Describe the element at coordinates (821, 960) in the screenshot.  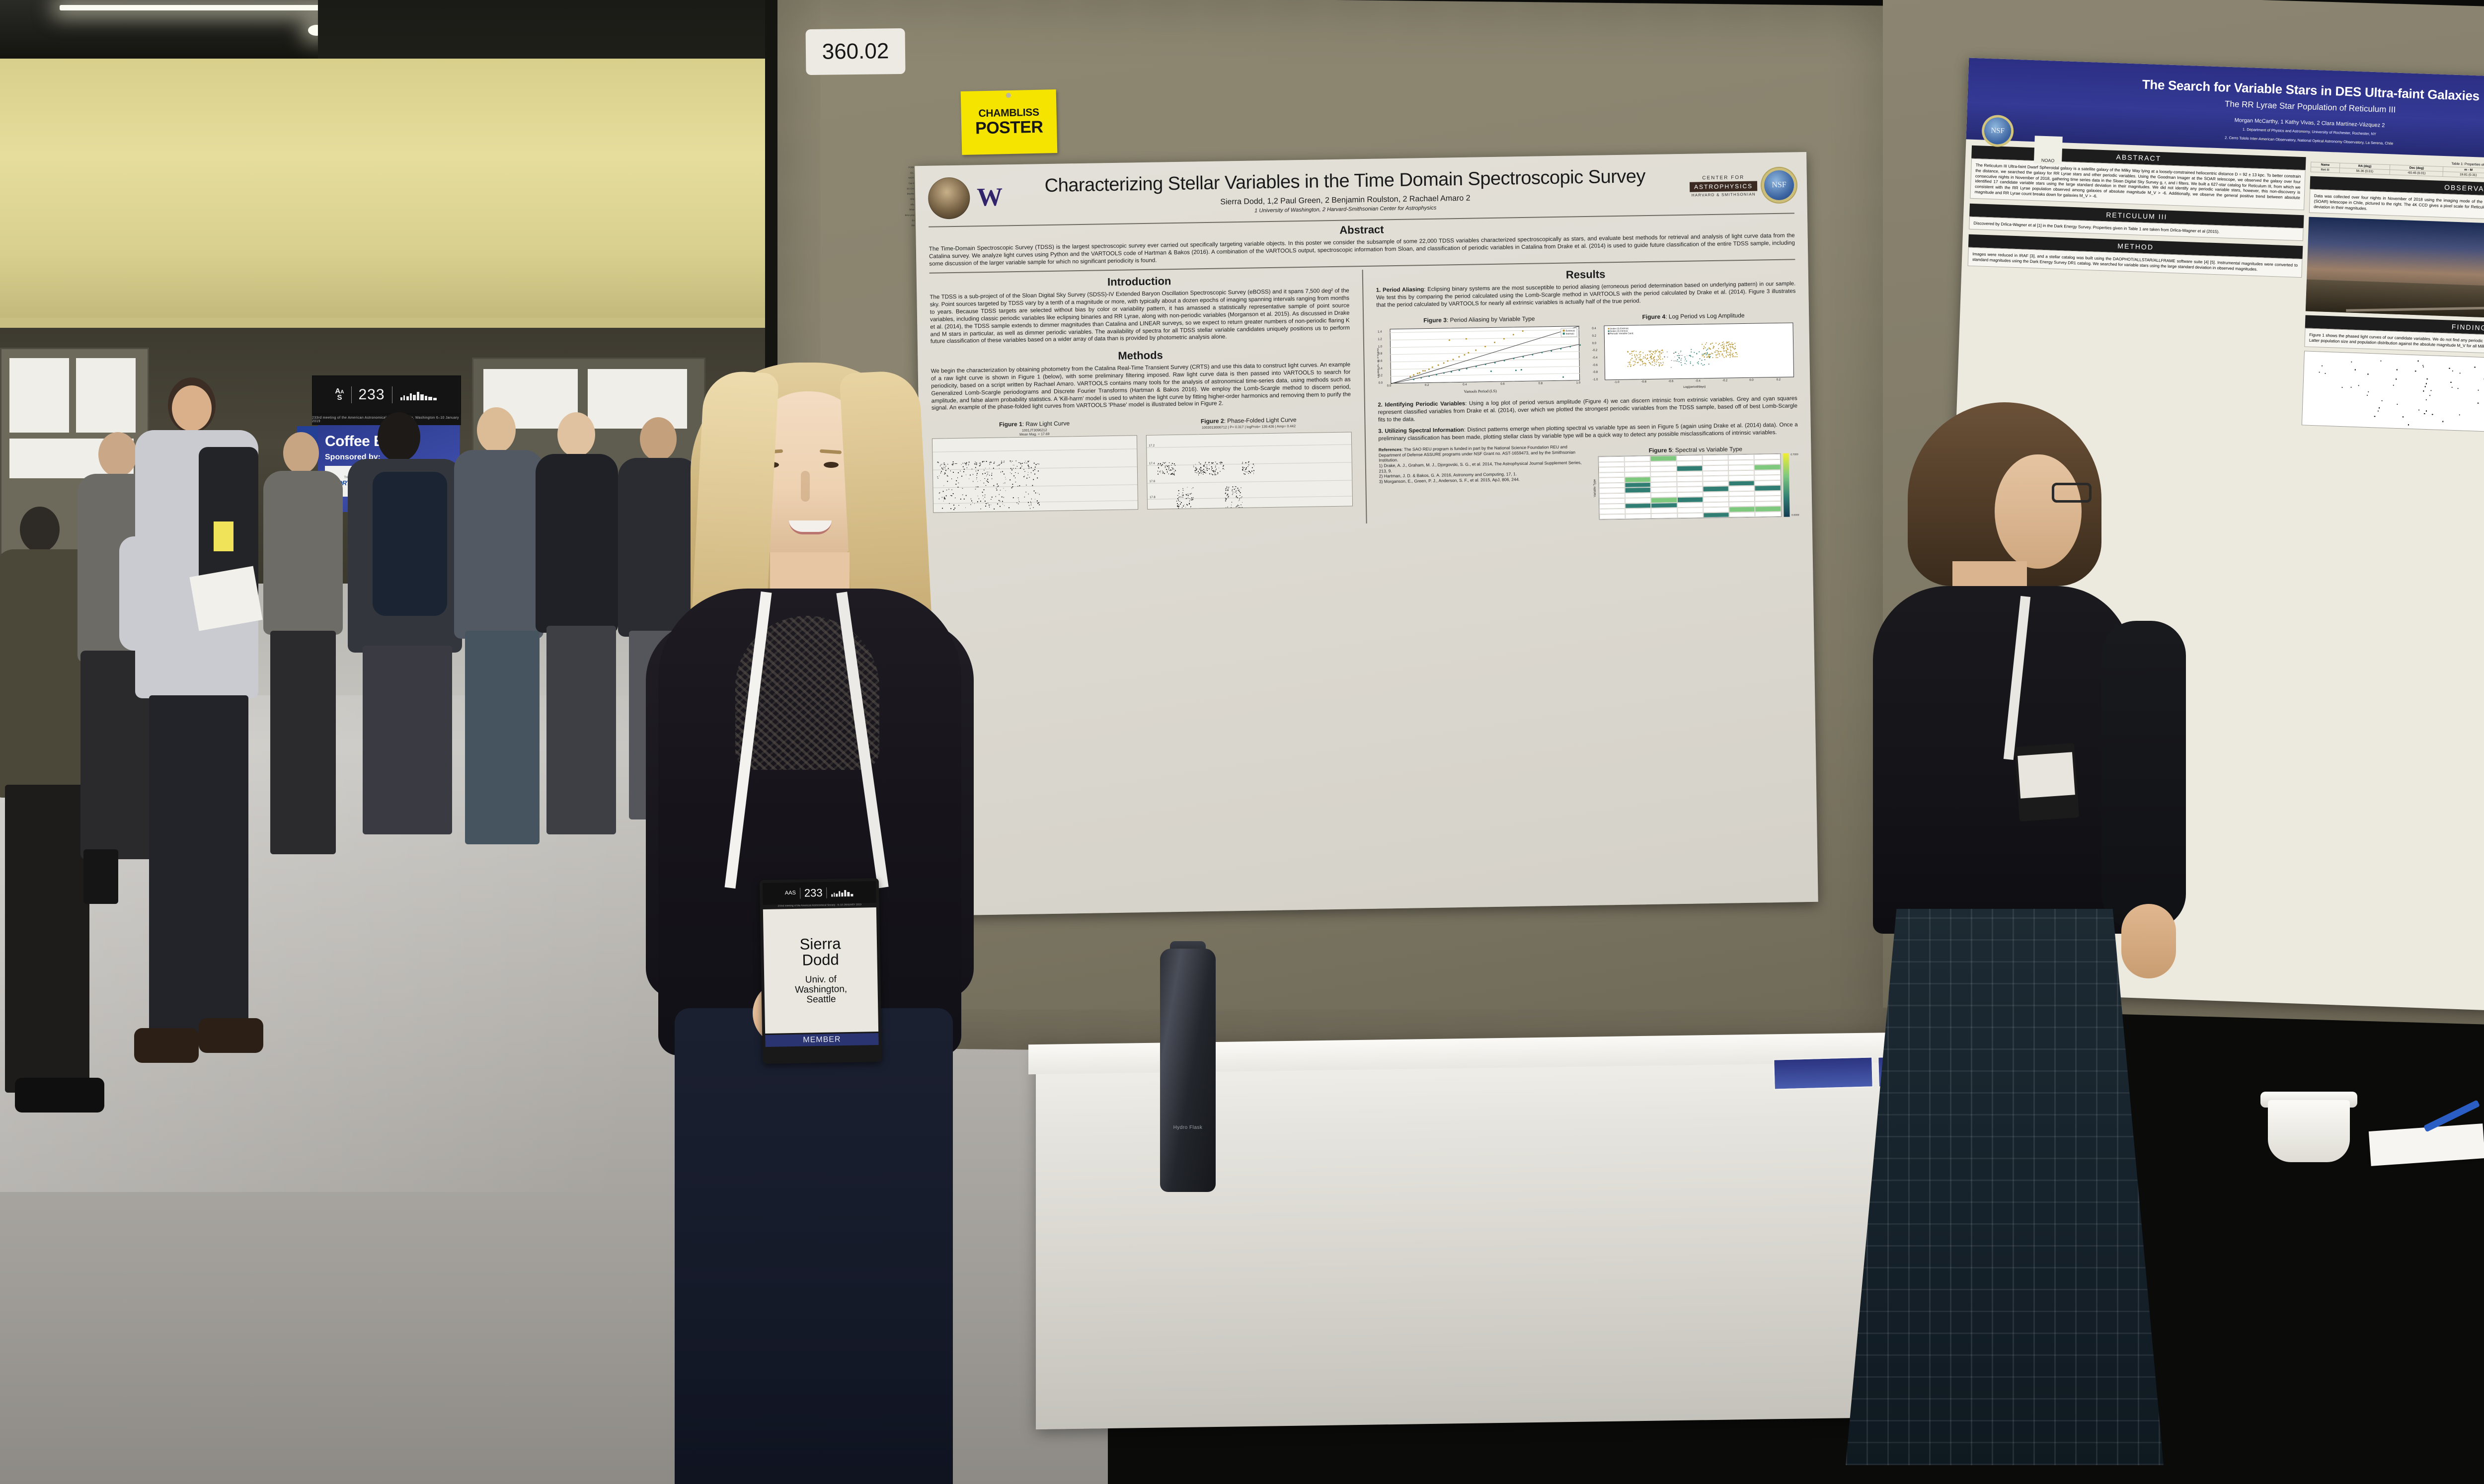
I see `badge-last-name: Dodd` at that location.